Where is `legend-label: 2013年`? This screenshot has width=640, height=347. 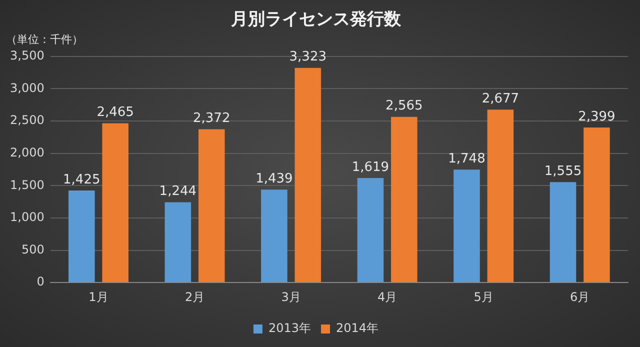 legend-label: 2013年 is located at coordinates (290, 328).